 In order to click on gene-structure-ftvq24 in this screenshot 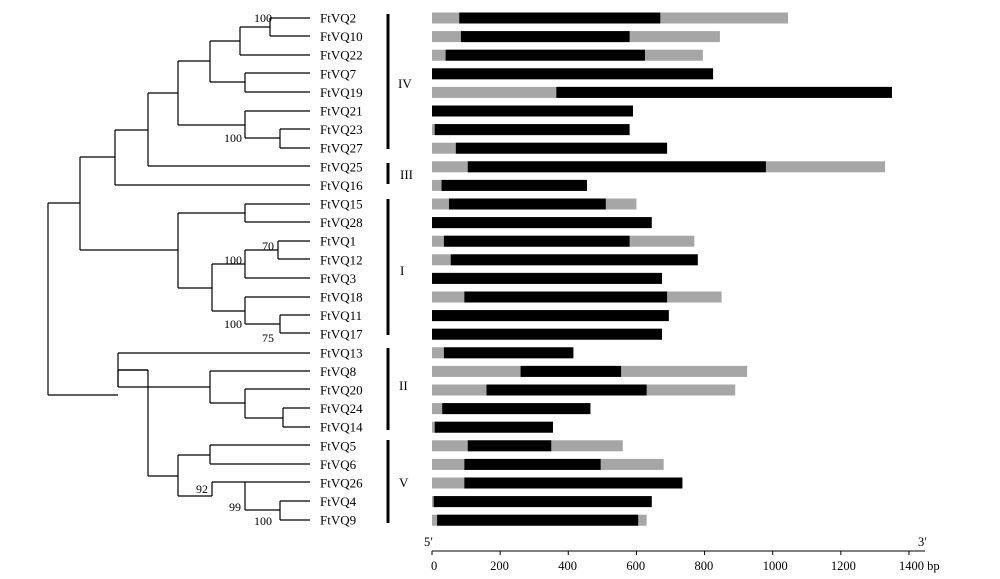, I will do `click(511, 409)`.